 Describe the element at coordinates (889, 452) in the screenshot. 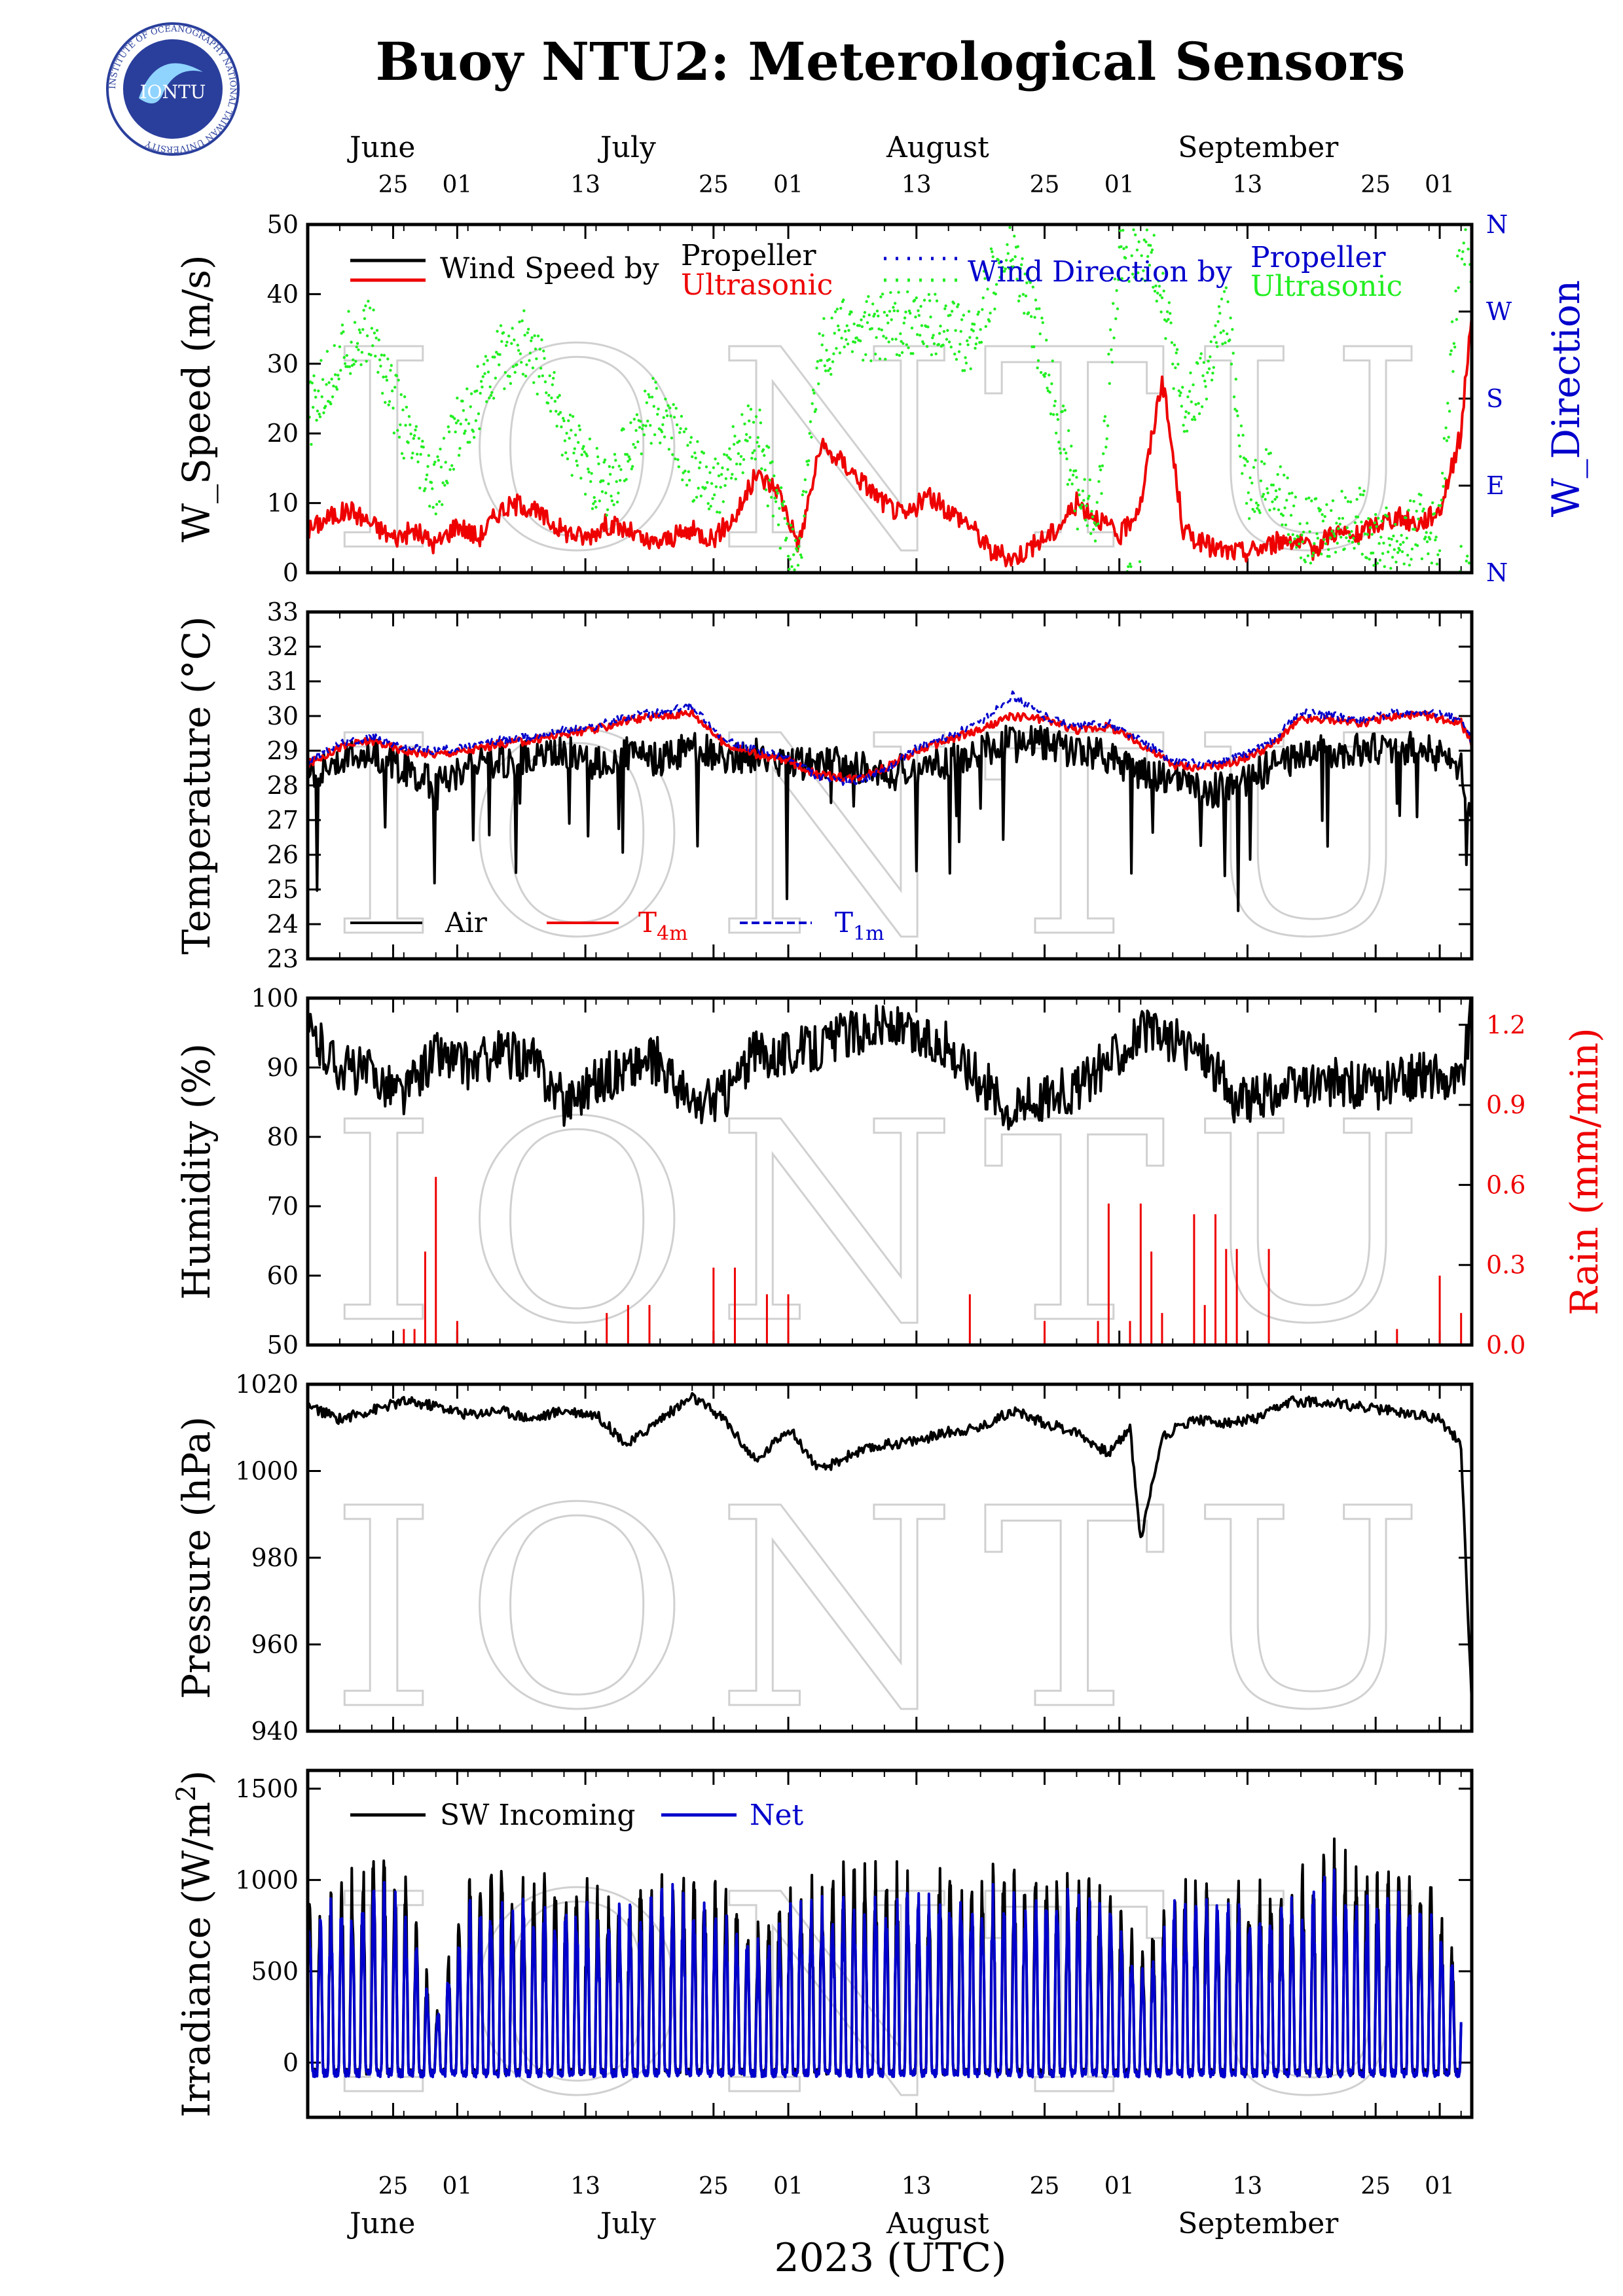

I see `watermark: IONTU` at that location.